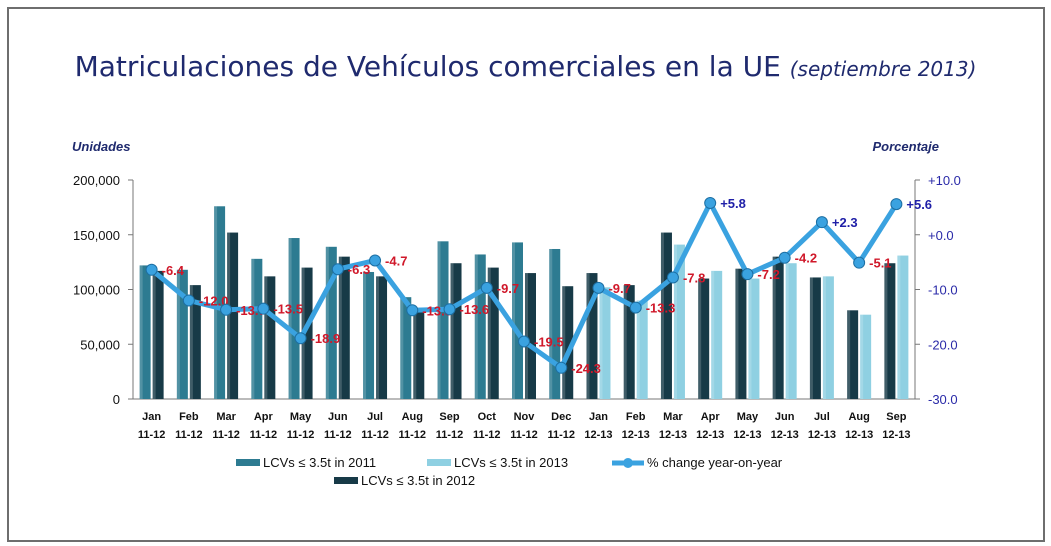 The height and width of the screenshot is (546, 1051). I want to click on y-tick-label: 0, so click(116, 399).